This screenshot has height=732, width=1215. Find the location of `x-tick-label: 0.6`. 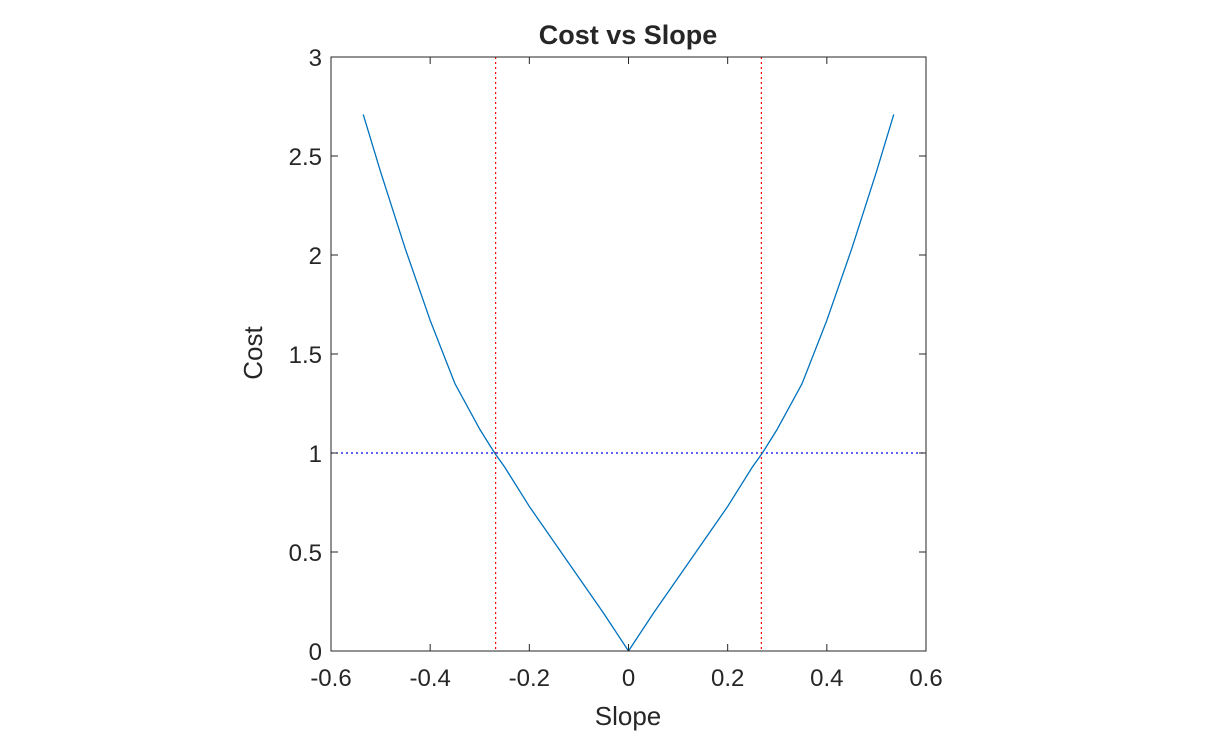

x-tick-label: 0.6 is located at coordinates (925, 678).